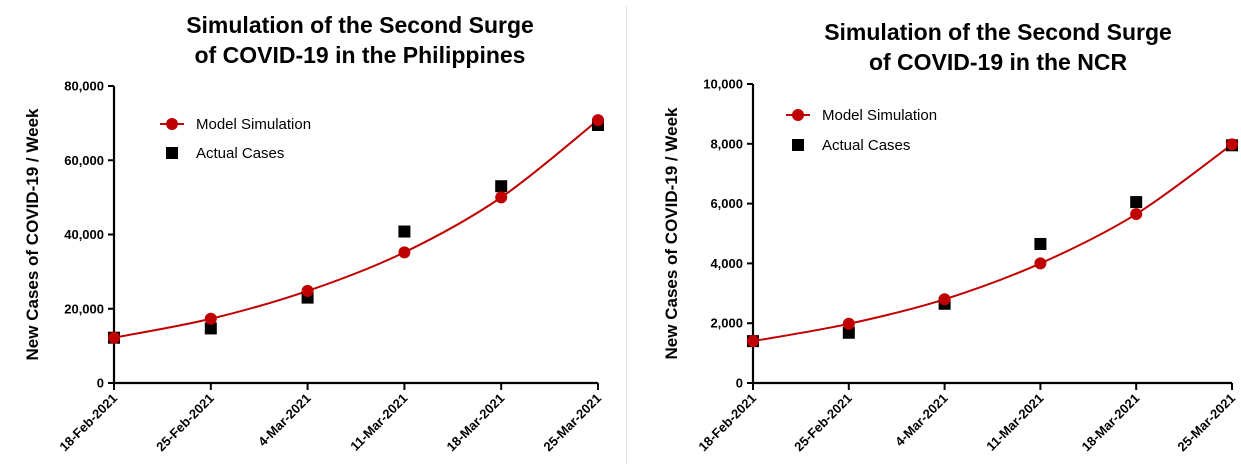 This screenshot has height=468, width=1241. I want to click on y-tick-label: 2,000, so click(726, 323).